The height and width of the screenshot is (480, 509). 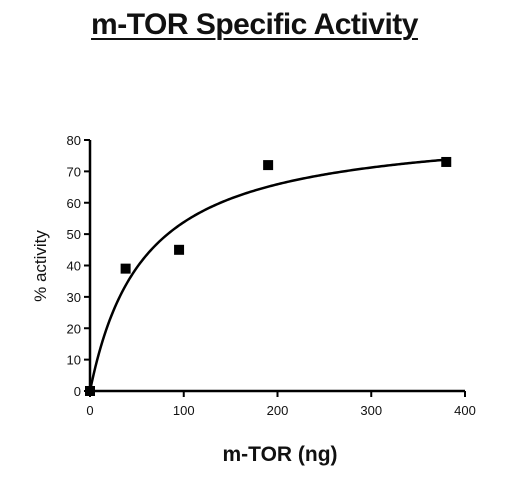 What do you see at coordinates (74, 140) in the screenshot?
I see `y-tick-label: 80` at bounding box center [74, 140].